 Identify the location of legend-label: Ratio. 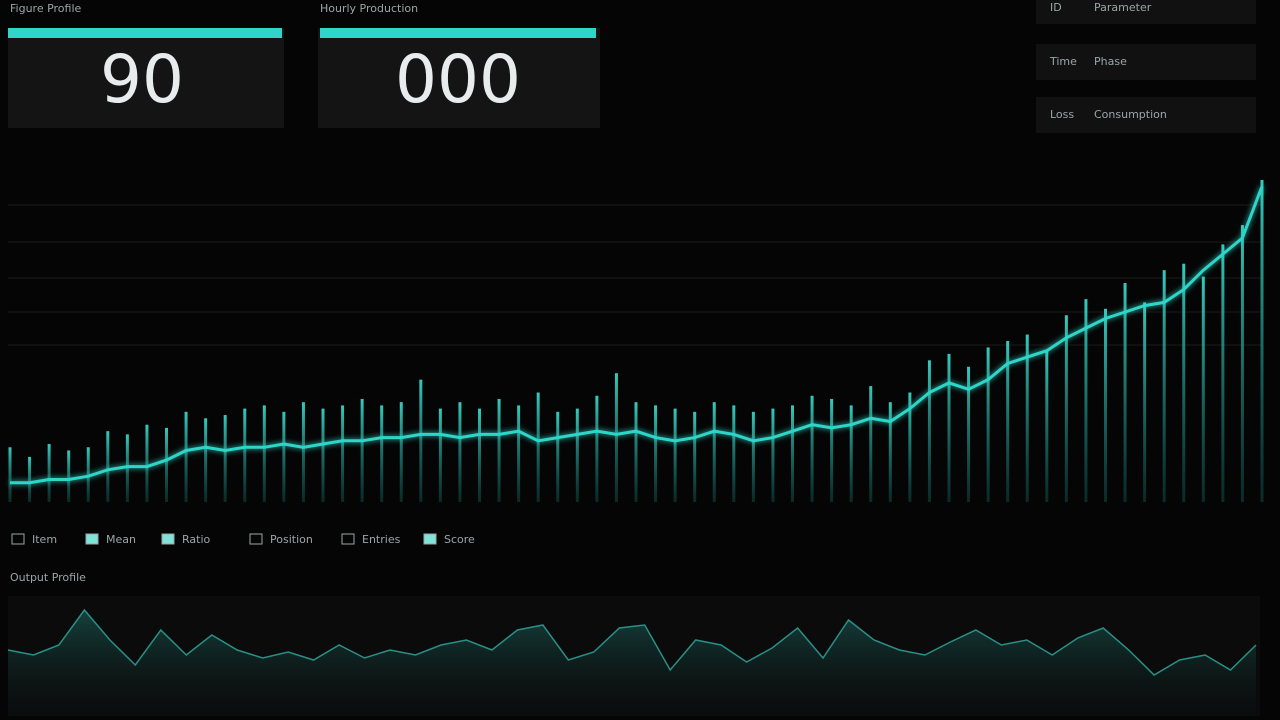
(196, 539).